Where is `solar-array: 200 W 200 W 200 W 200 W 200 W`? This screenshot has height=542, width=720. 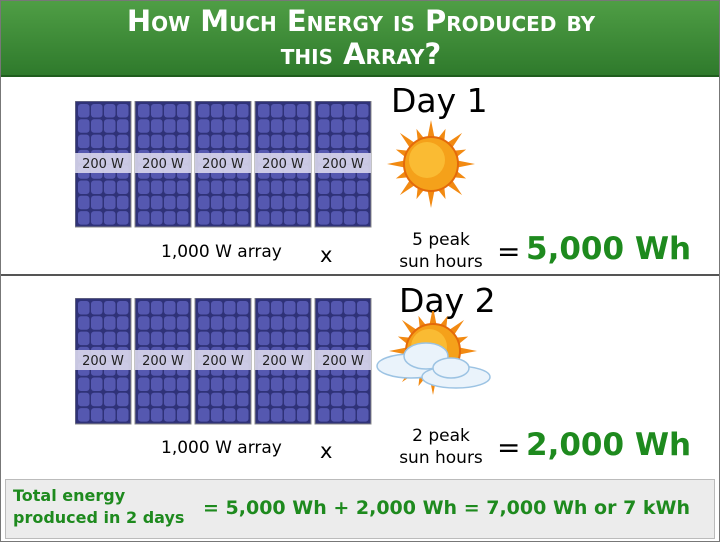 solar-array: 200 W 200 W 200 W 200 W 200 W is located at coordinates (223, 164).